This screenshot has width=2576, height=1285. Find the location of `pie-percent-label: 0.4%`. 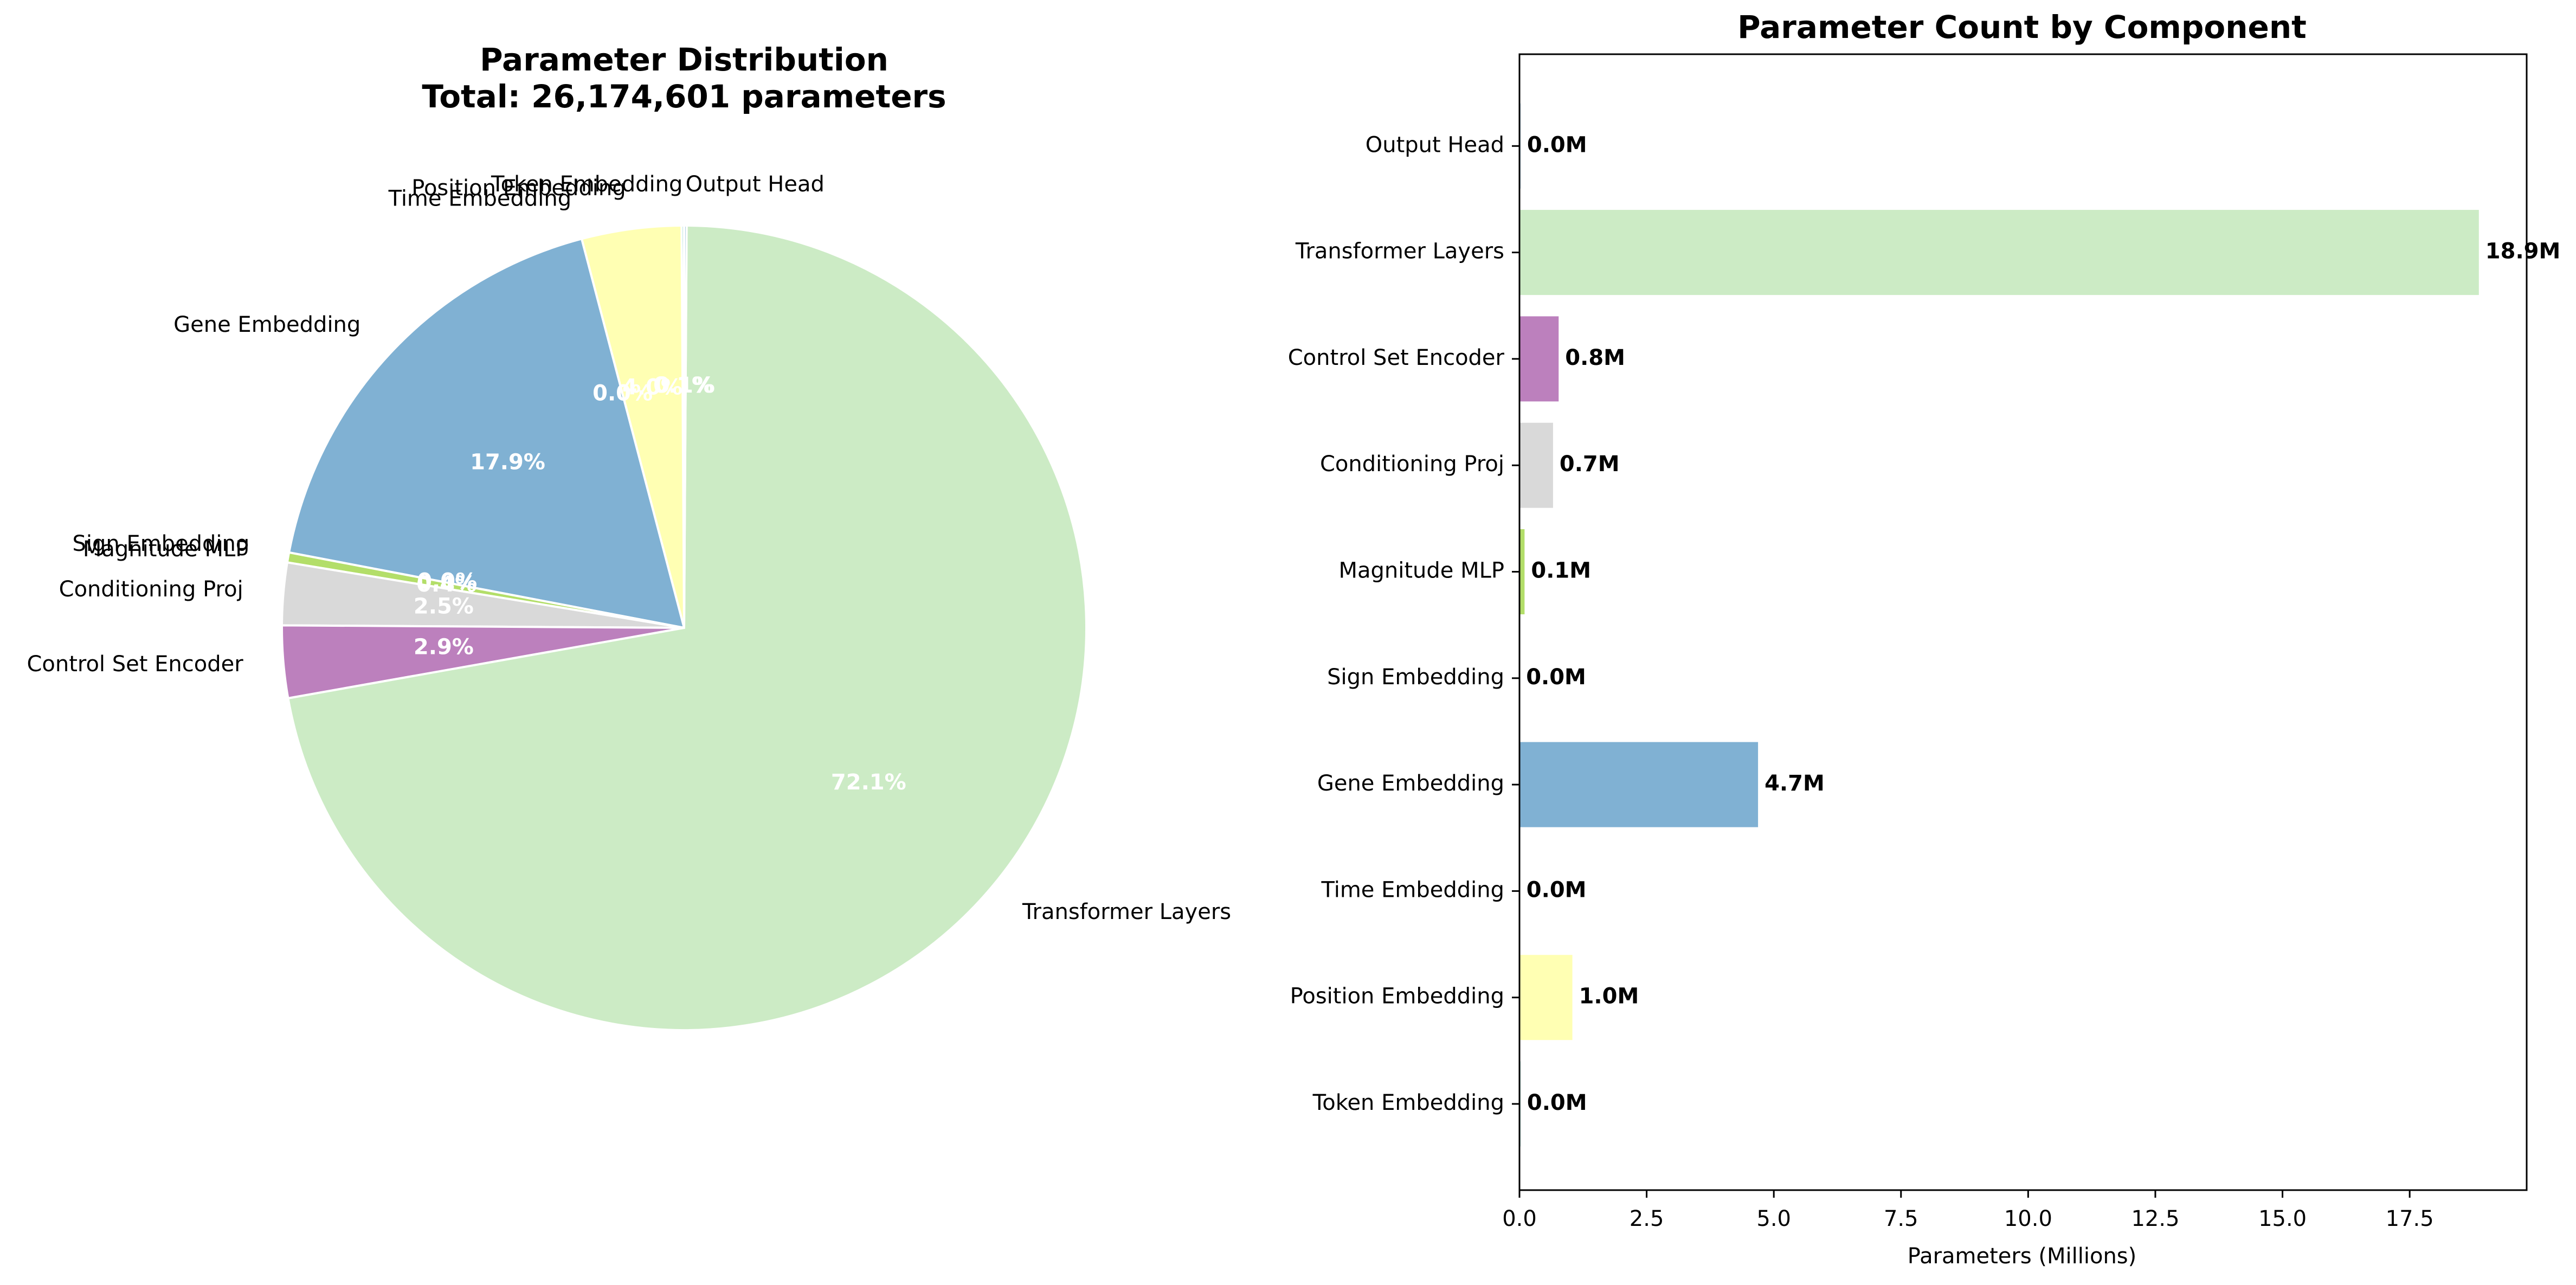

pie-percent-label: 0.4% is located at coordinates (446, 584).